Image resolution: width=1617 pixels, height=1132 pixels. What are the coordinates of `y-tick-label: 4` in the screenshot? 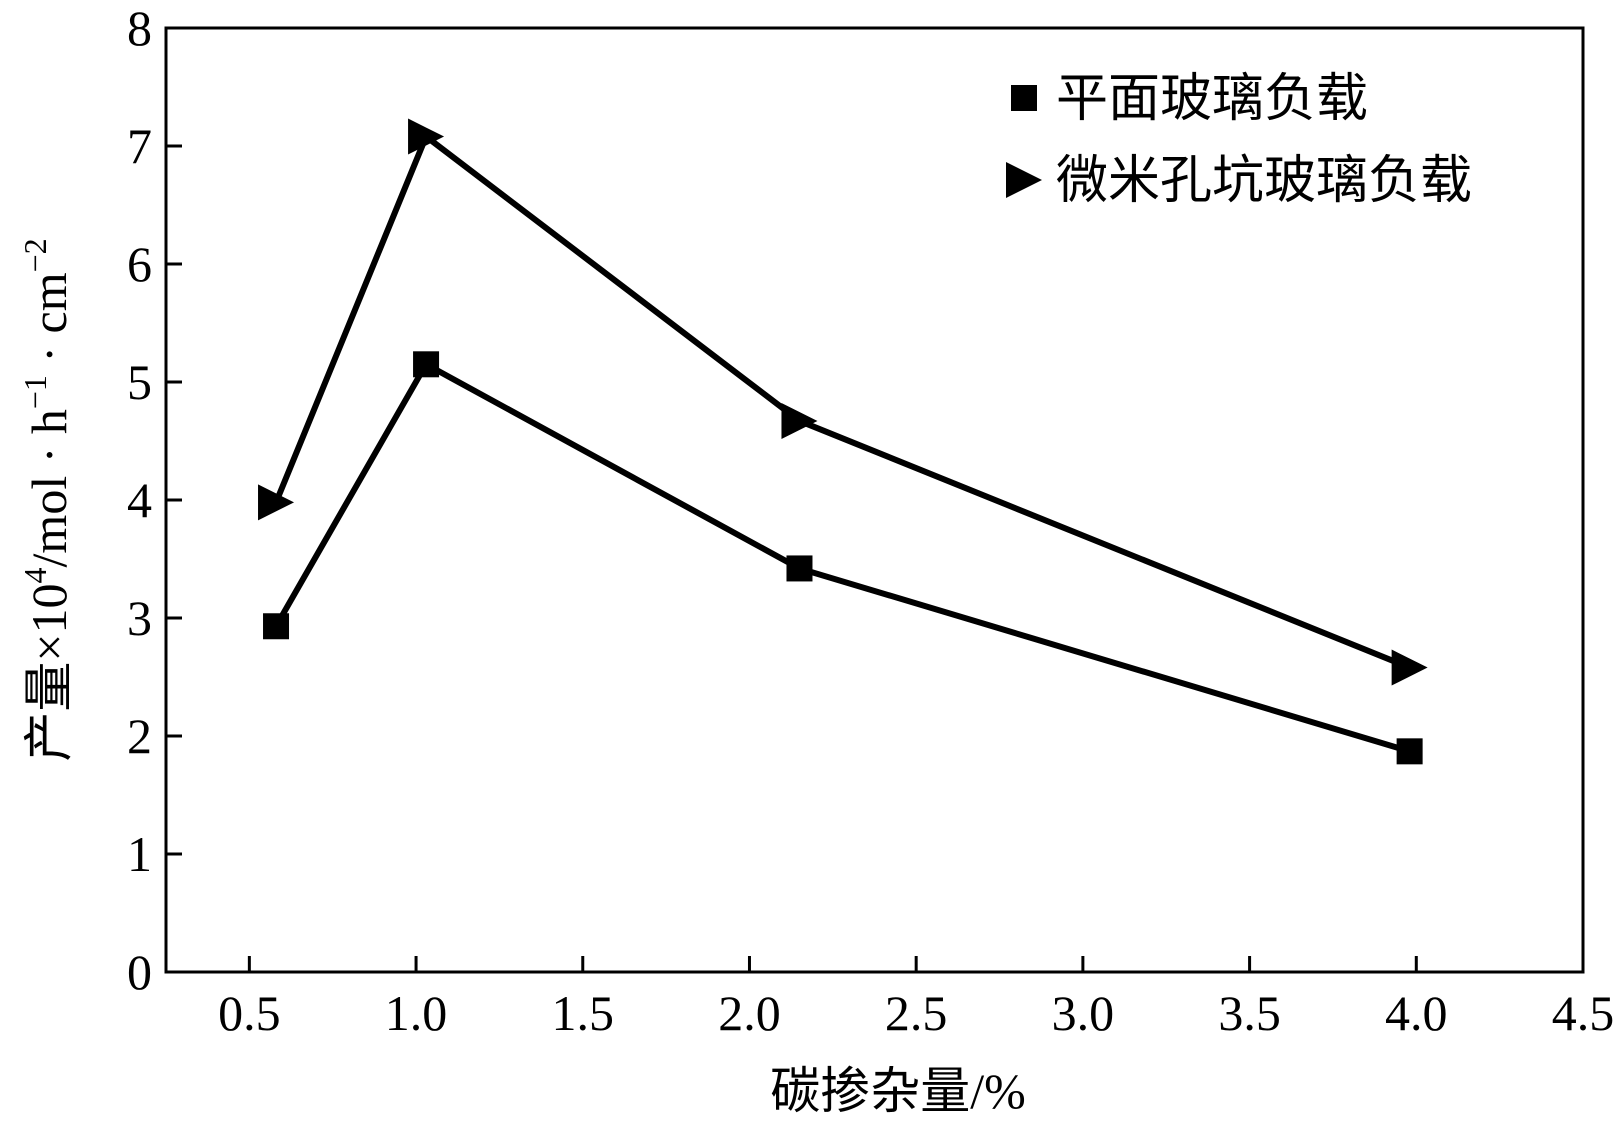 It's located at (139, 500).